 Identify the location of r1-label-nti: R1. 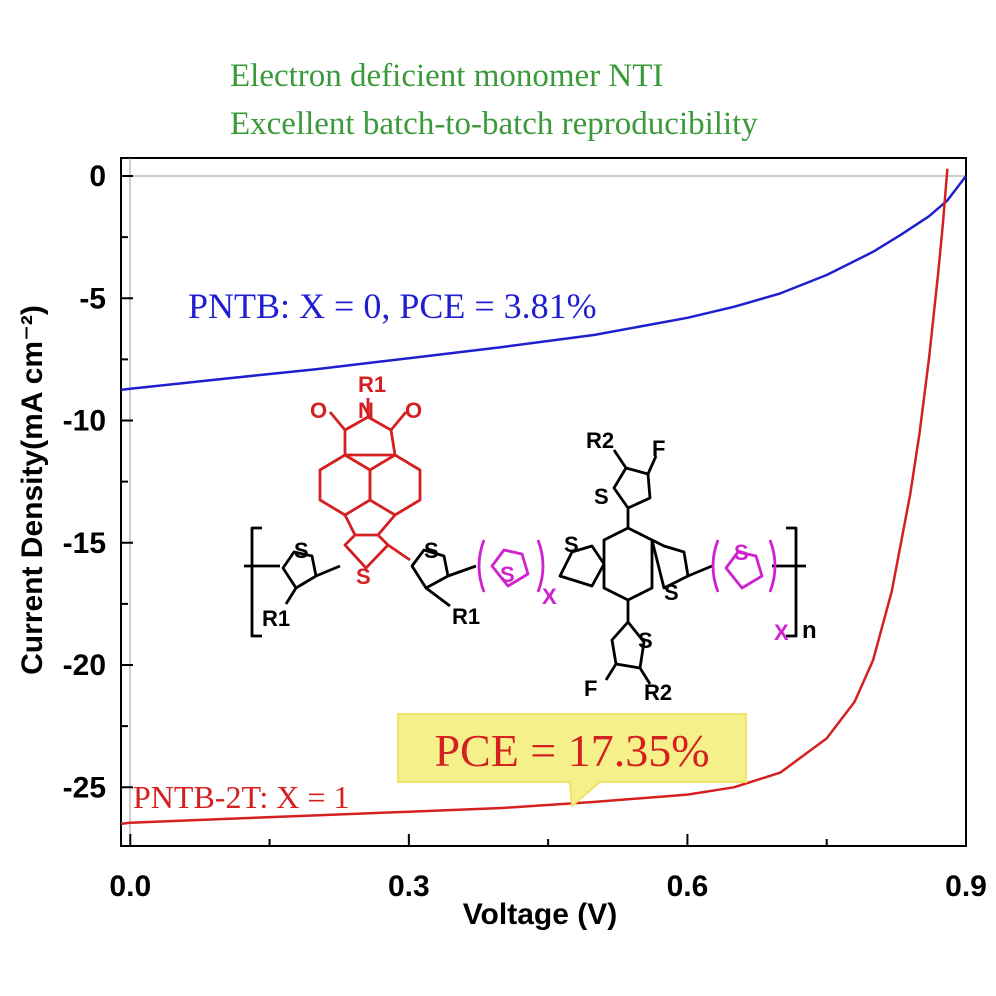
(372, 384).